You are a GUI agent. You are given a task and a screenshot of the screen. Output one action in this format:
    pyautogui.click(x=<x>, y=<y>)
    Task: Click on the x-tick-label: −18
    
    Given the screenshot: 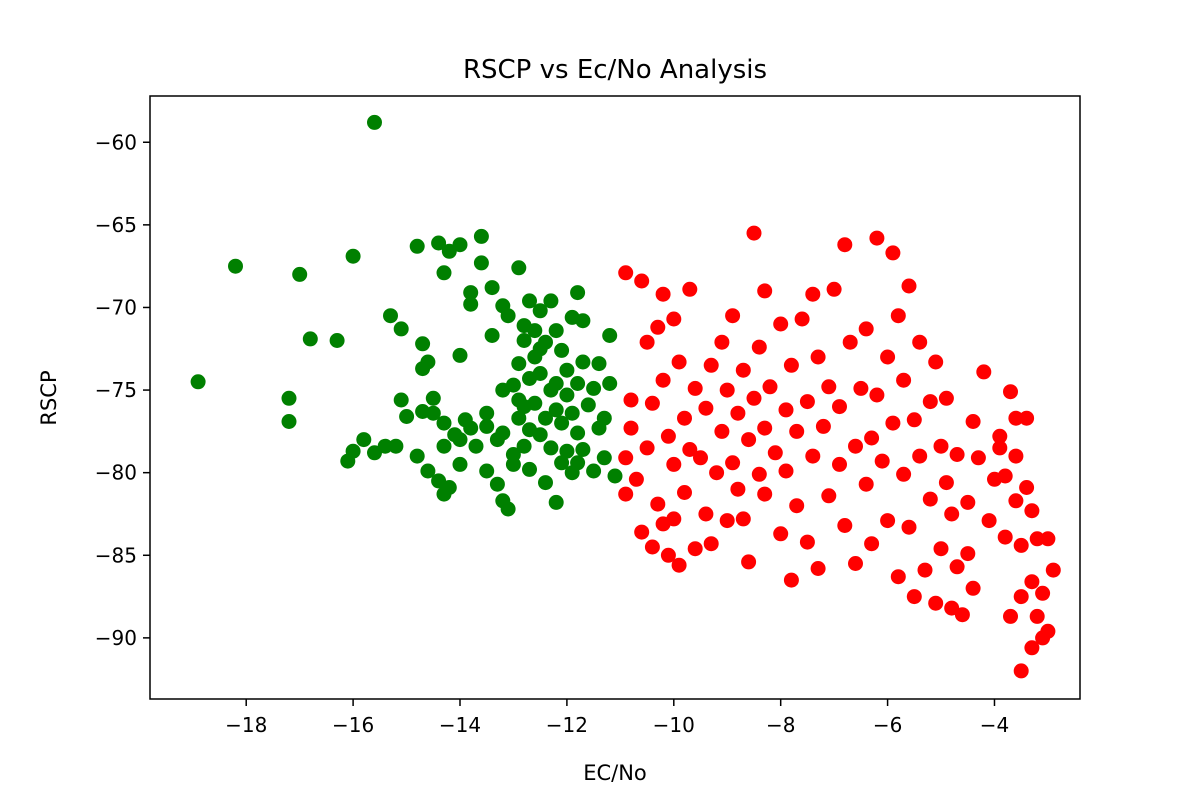 What is the action you would take?
    pyautogui.click(x=246, y=725)
    